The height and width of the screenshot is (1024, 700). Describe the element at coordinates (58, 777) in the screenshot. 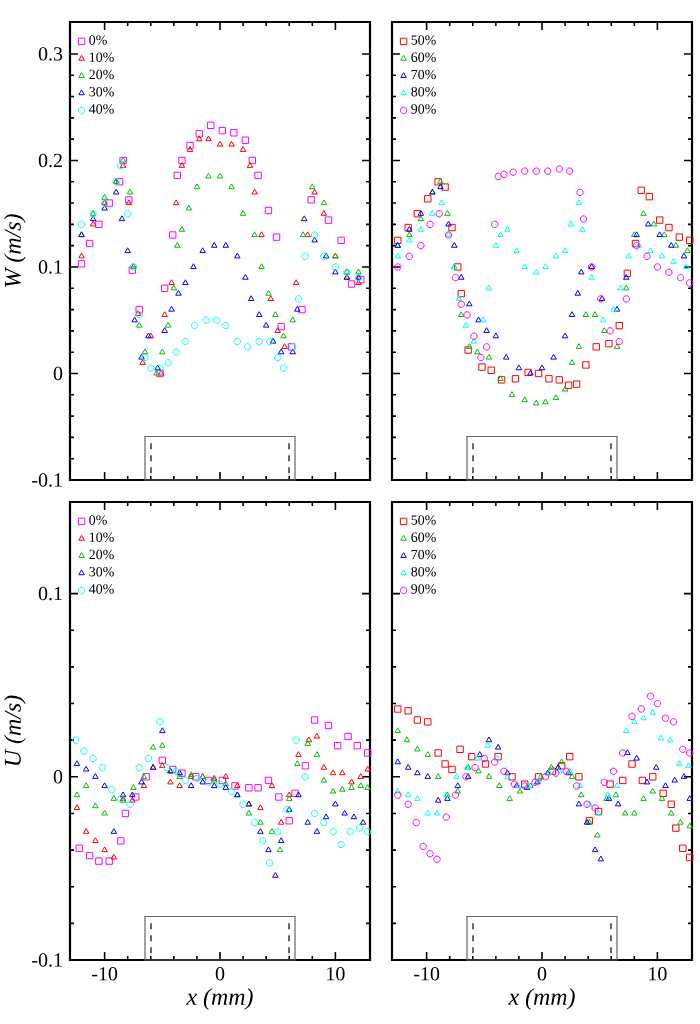

I see `y-tick-label: 0` at that location.